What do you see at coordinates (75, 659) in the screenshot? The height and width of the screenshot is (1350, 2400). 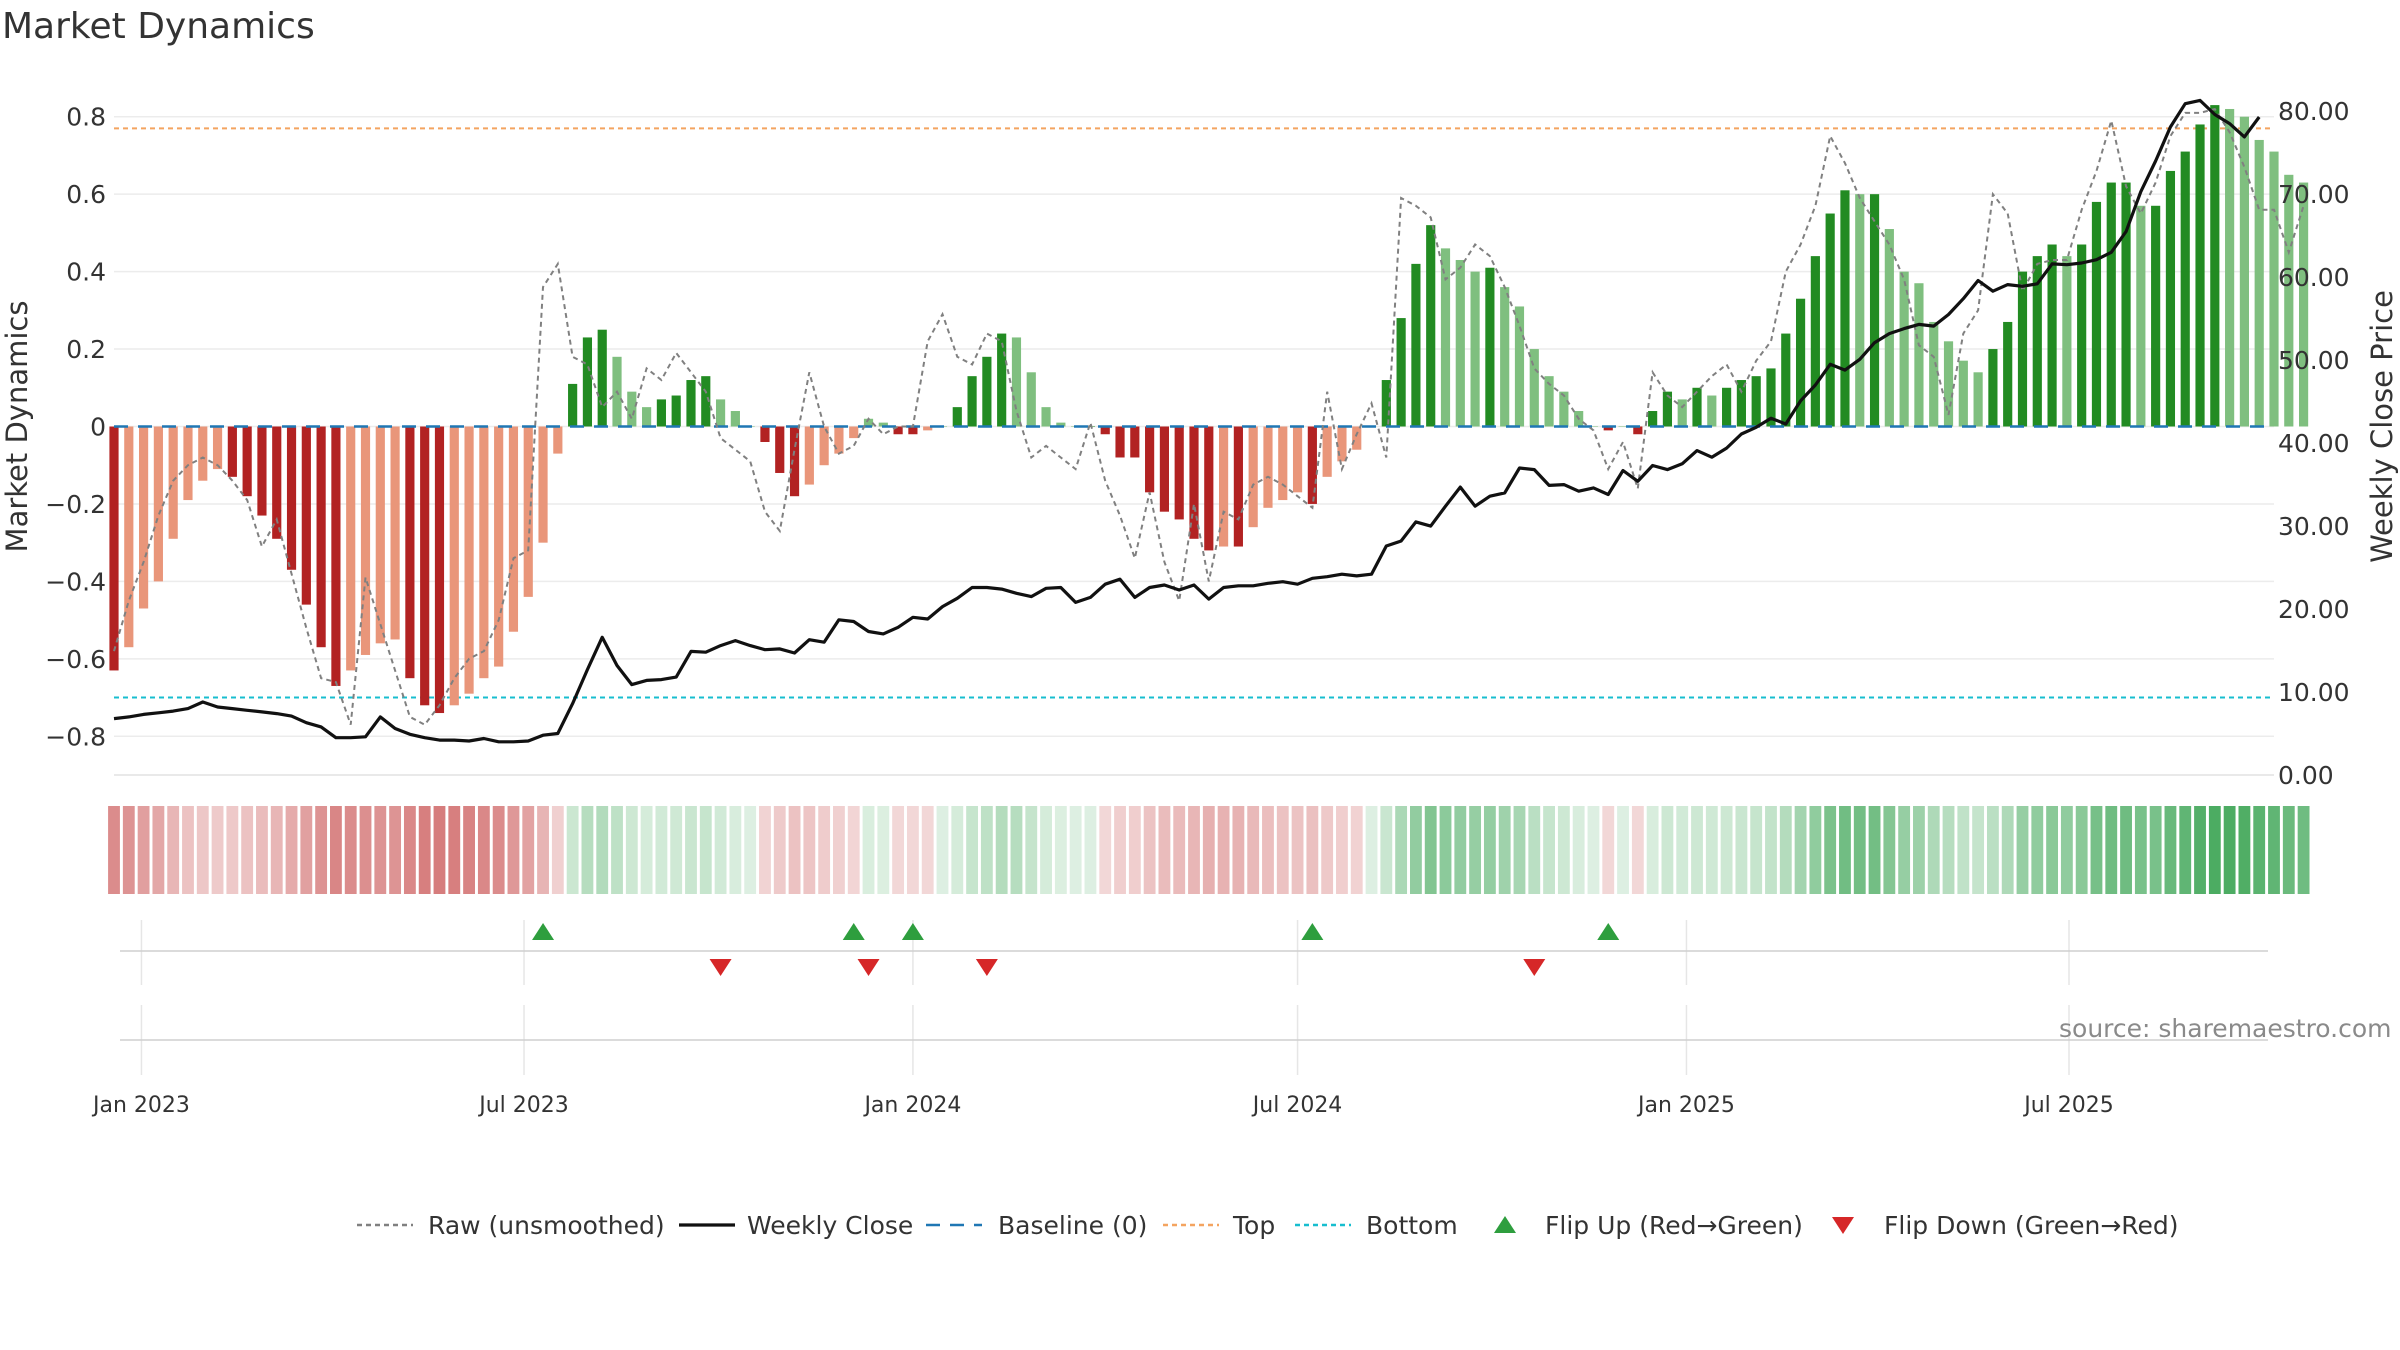 I see `y-tick-label: −0.6` at bounding box center [75, 659].